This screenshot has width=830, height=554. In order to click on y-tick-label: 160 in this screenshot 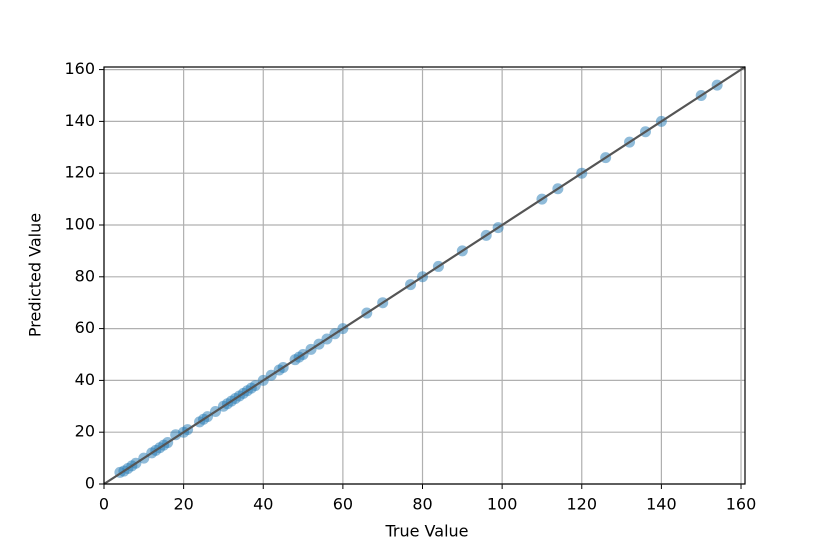, I will do `click(79, 68)`.